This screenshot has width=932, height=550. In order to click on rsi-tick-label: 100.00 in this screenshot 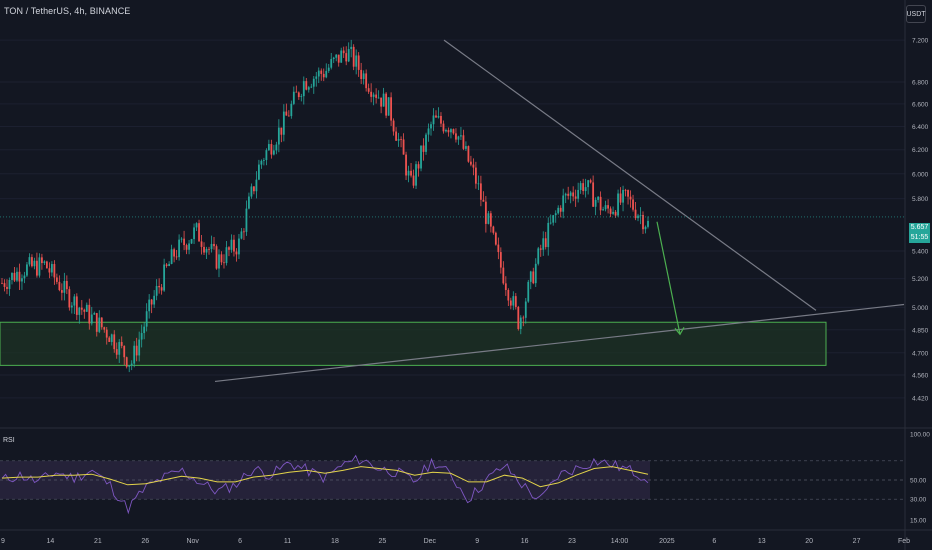, I will do `click(920, 435)`.